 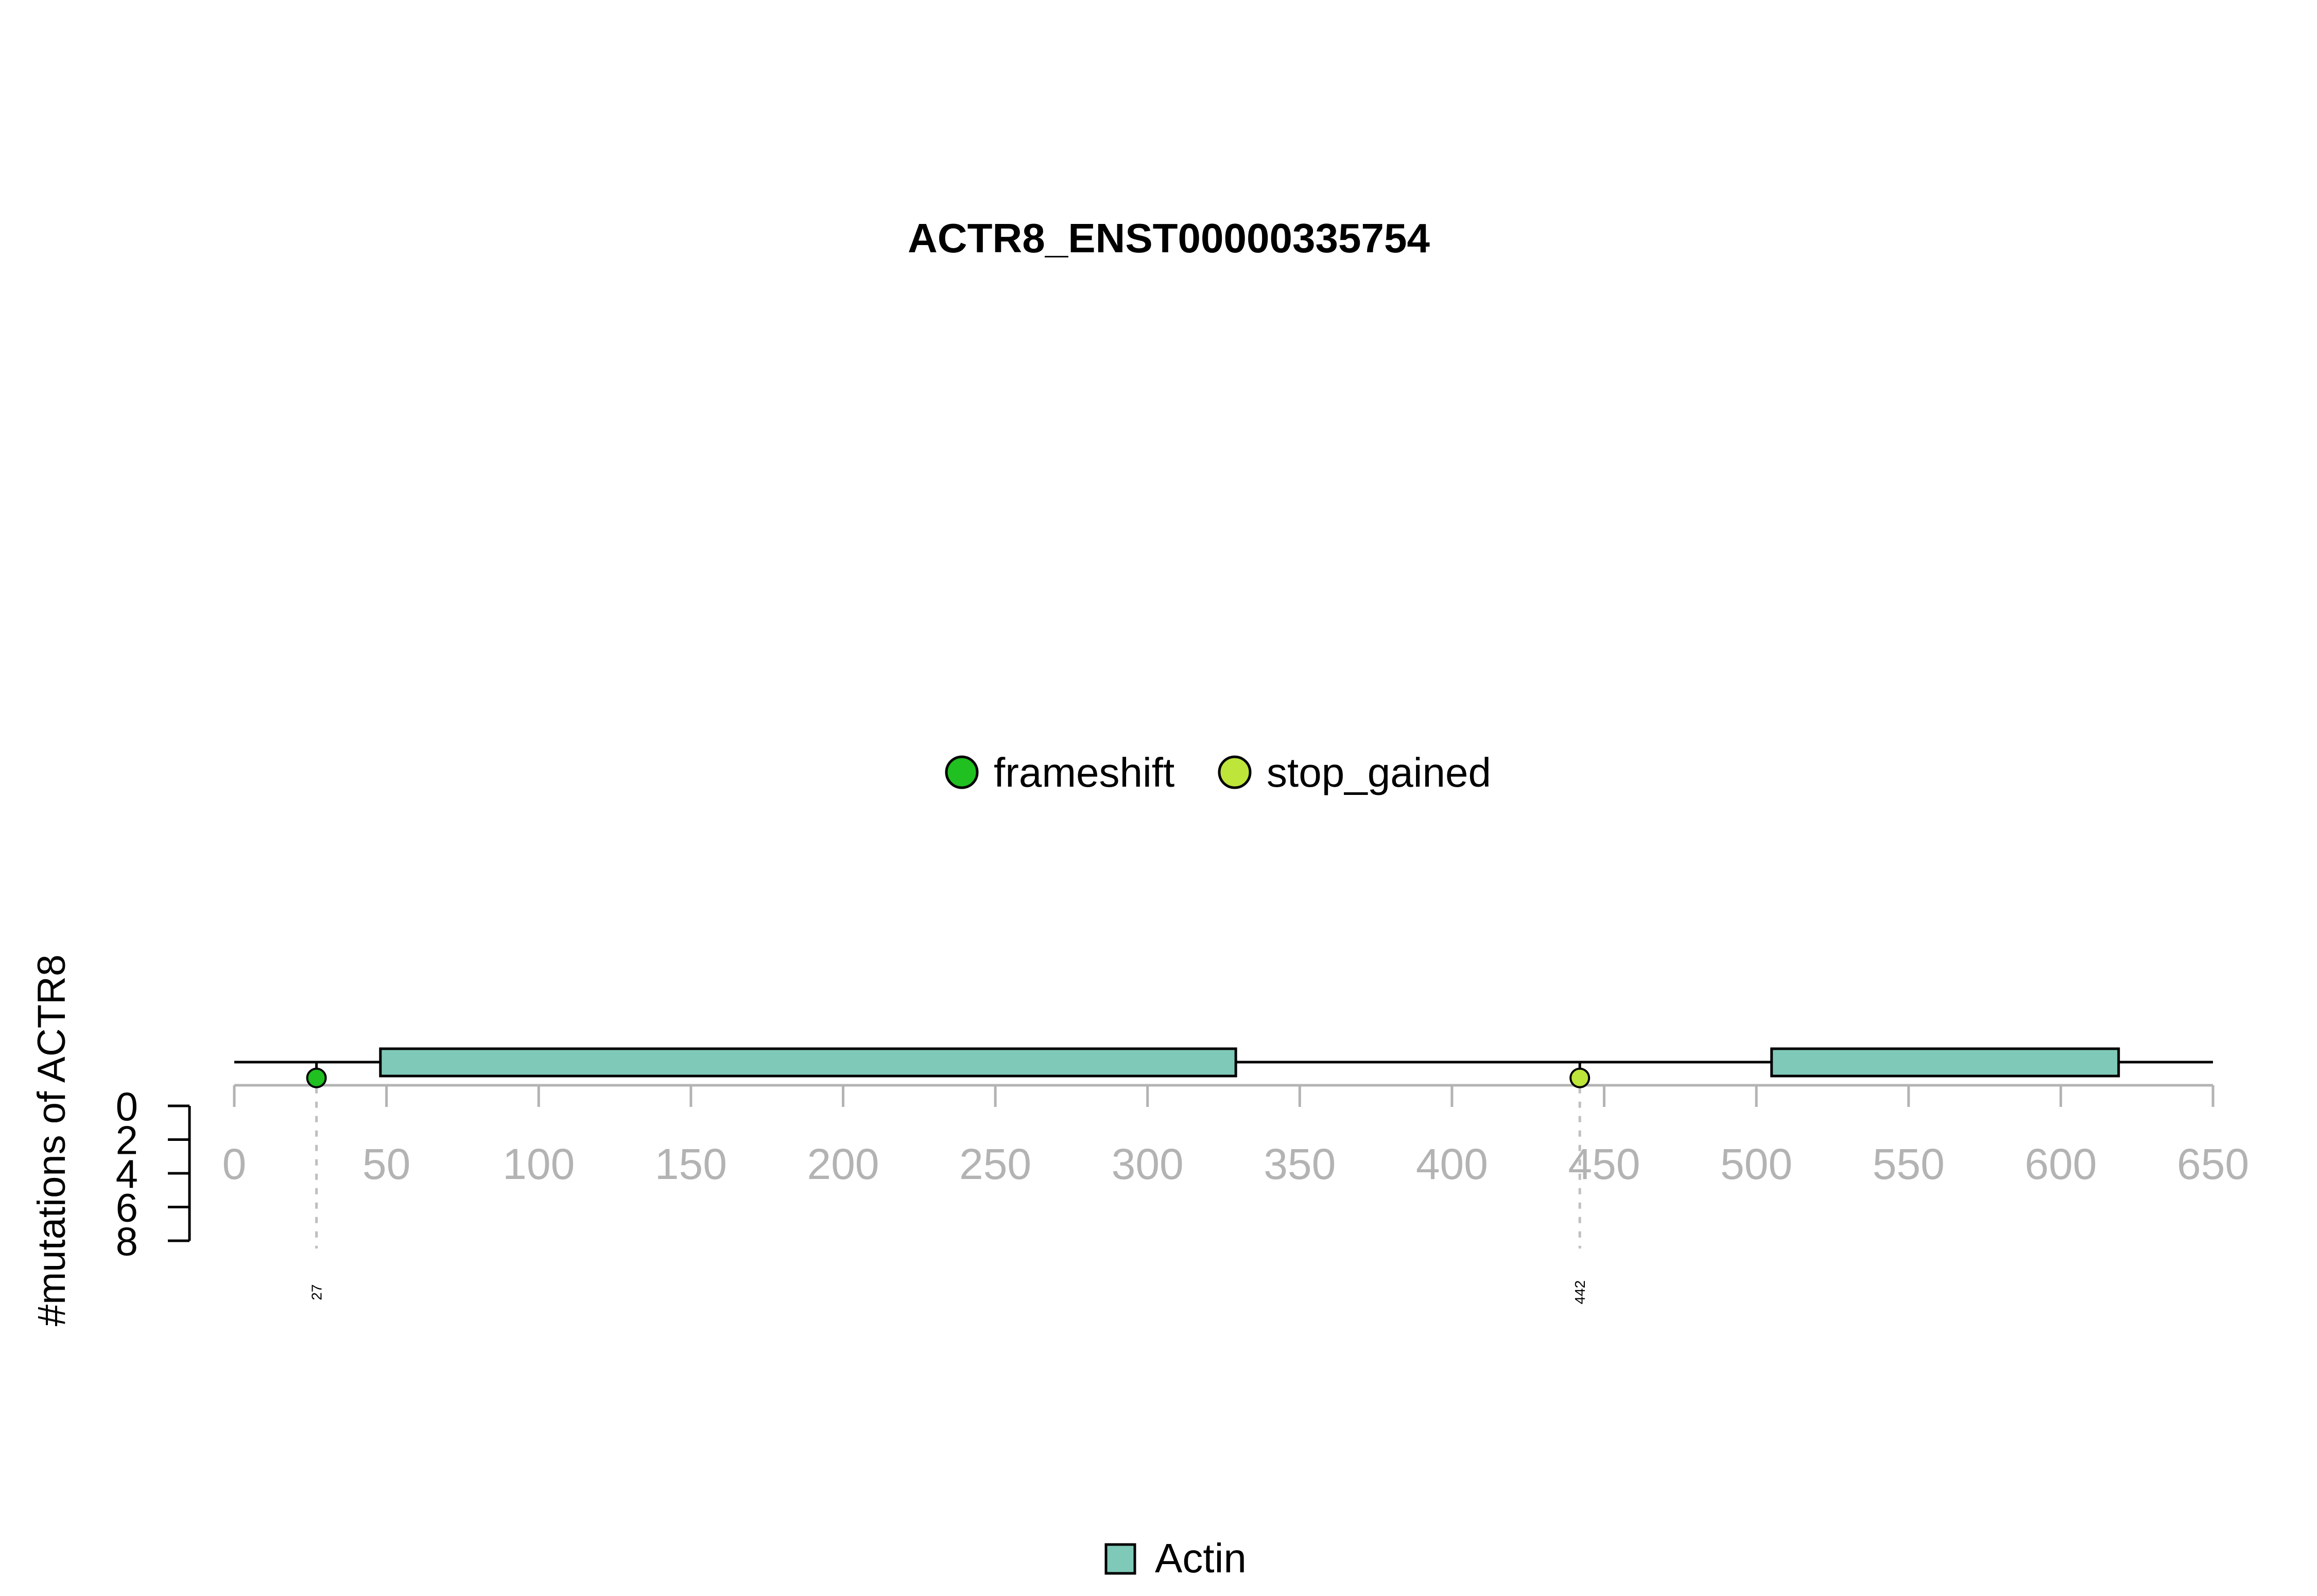 I want to click on x-tick-label-550: 550, so click(x=1909, y=1164).